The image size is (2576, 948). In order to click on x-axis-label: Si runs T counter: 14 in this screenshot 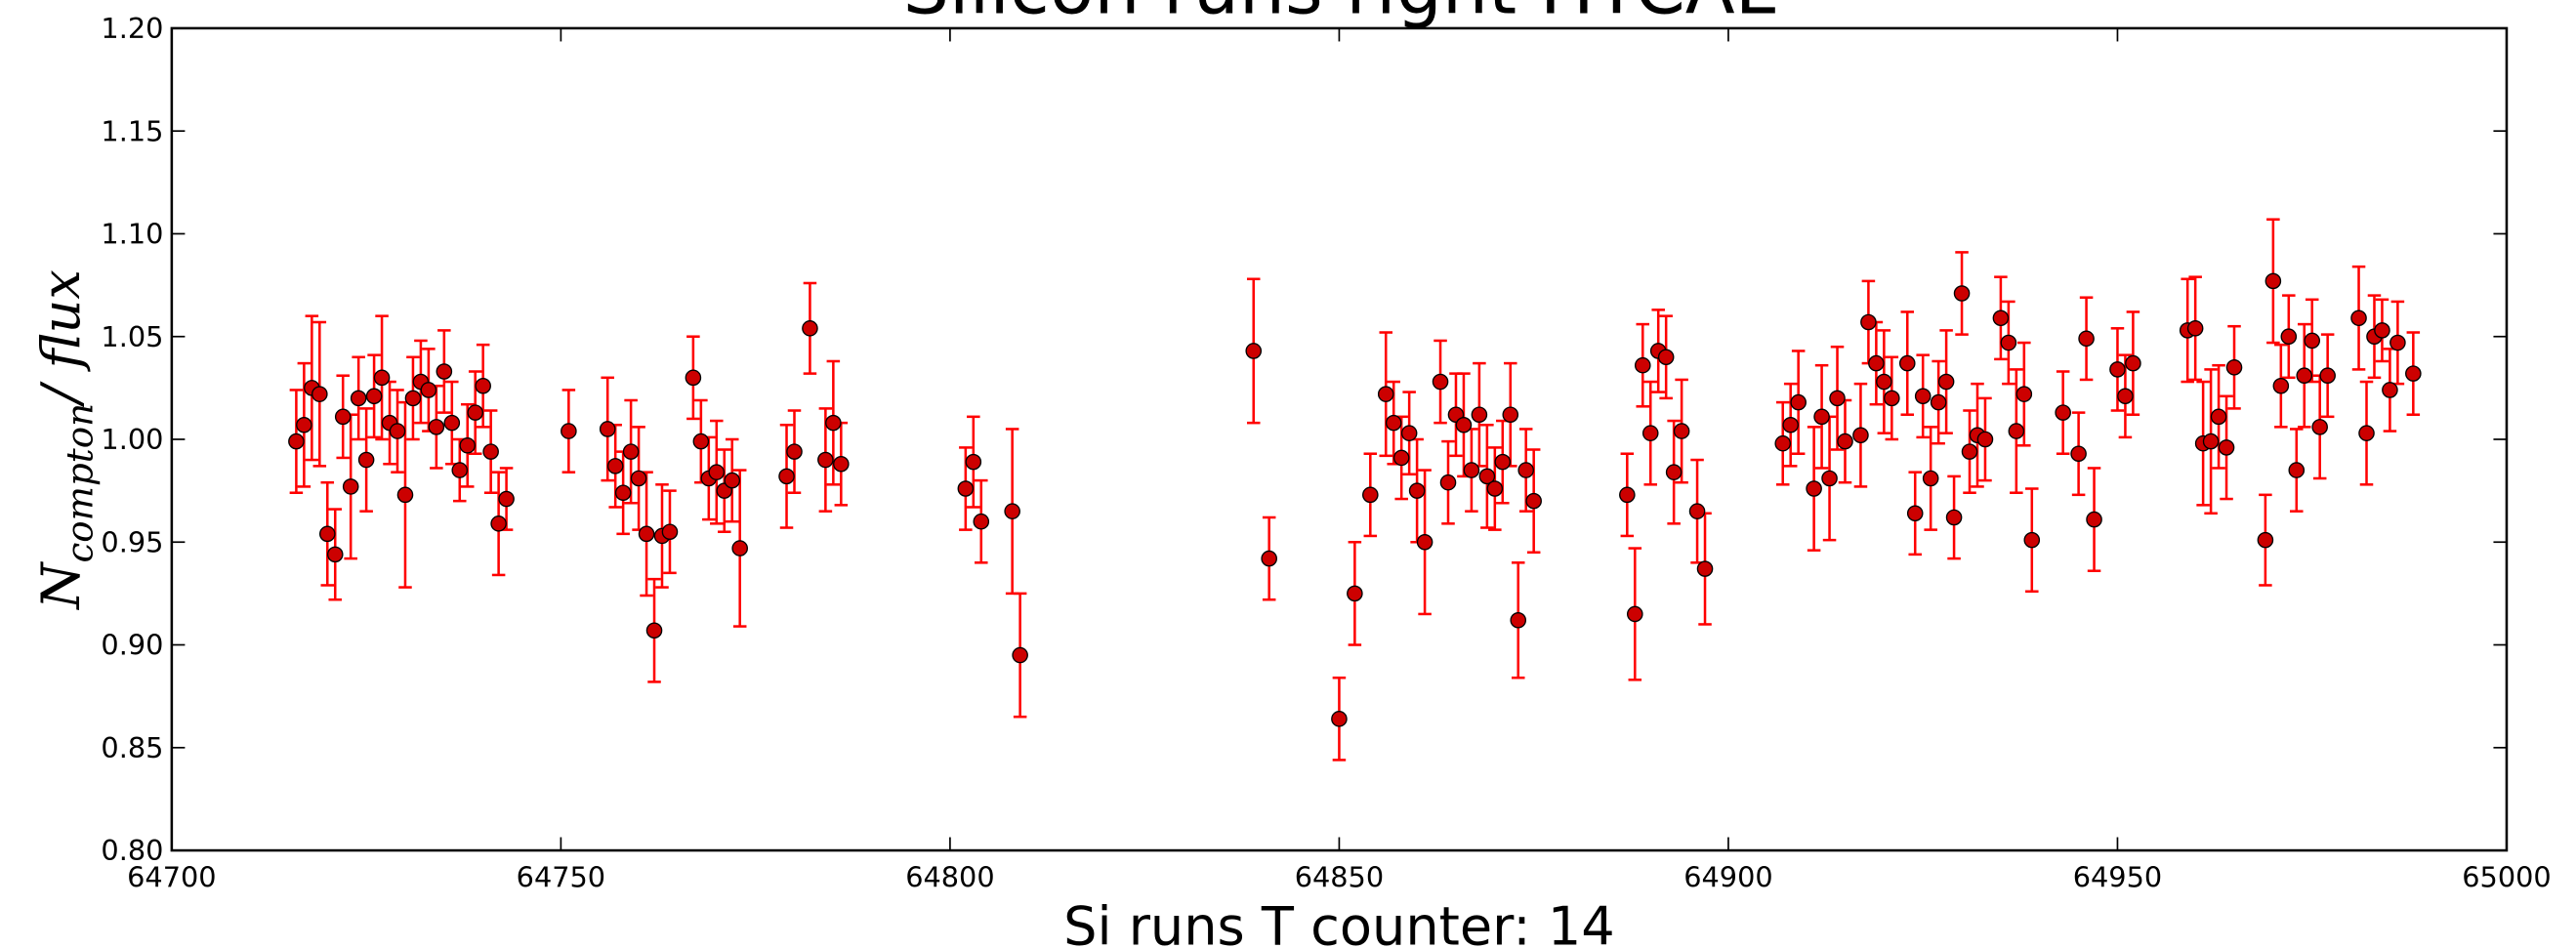, I will do `click(1339, 921)`.